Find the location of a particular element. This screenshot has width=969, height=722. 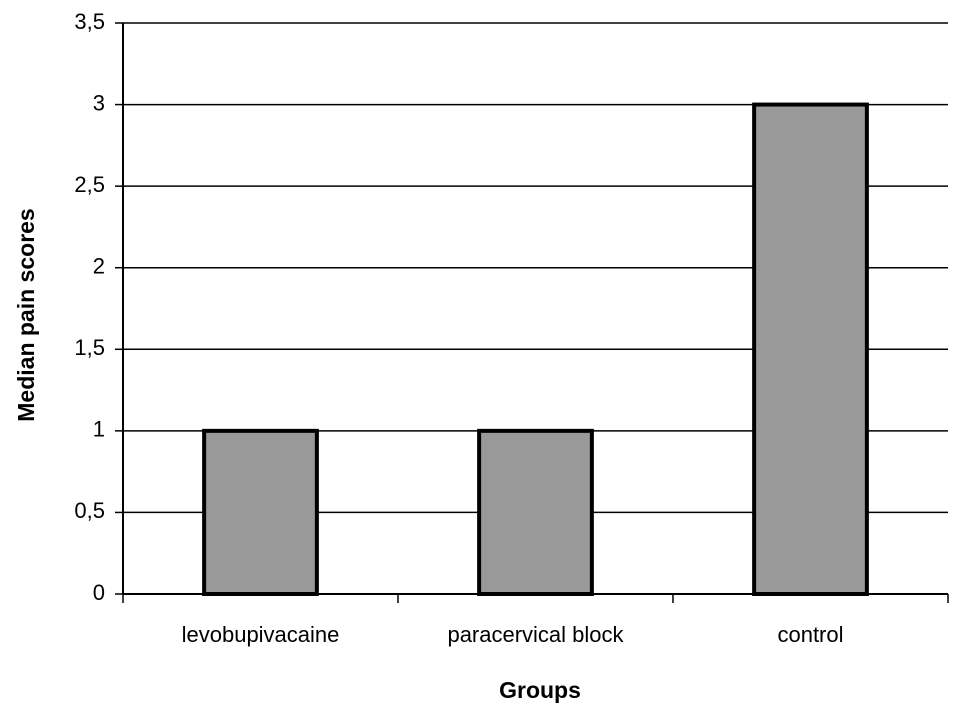

x-axis-title: Groups is located at coordinates (540, 690).